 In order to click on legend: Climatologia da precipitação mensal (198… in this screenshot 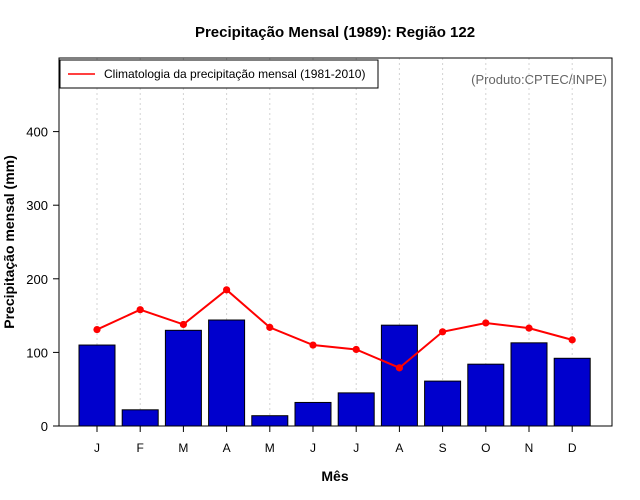, I will do `click(219, 74)`.